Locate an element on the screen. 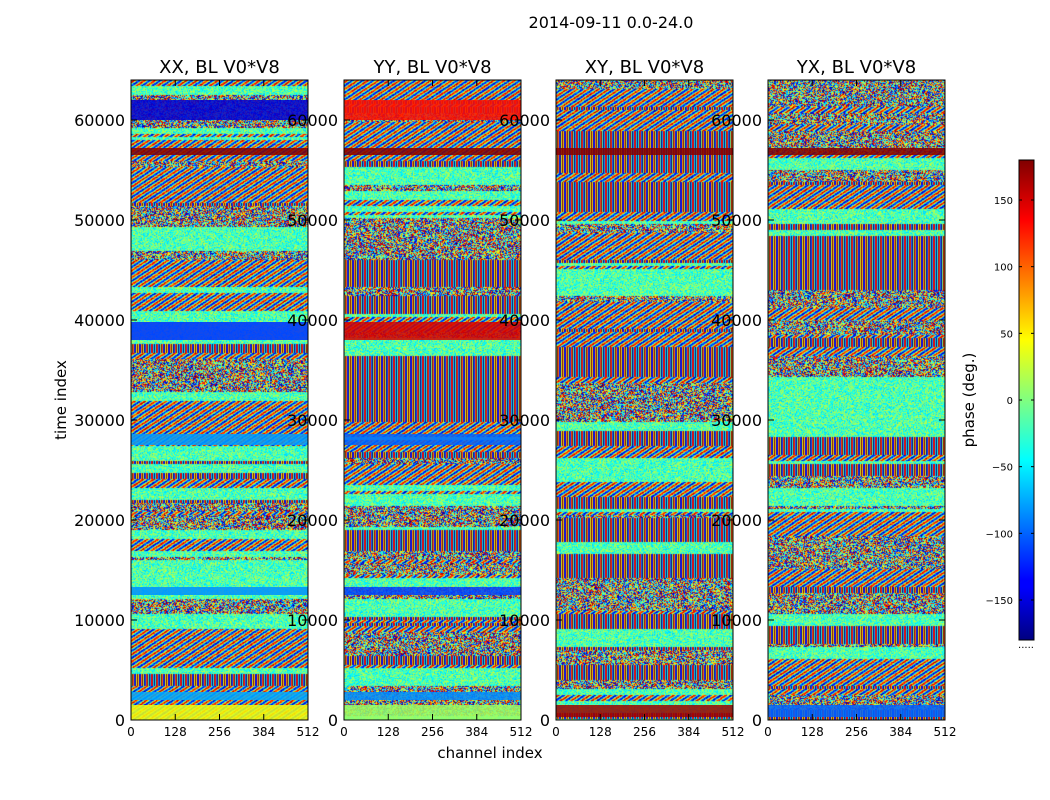 The height and width of the screenshot is (800, 1050). colorbar-tick-label: −150 is located at coordinates (999, 601).